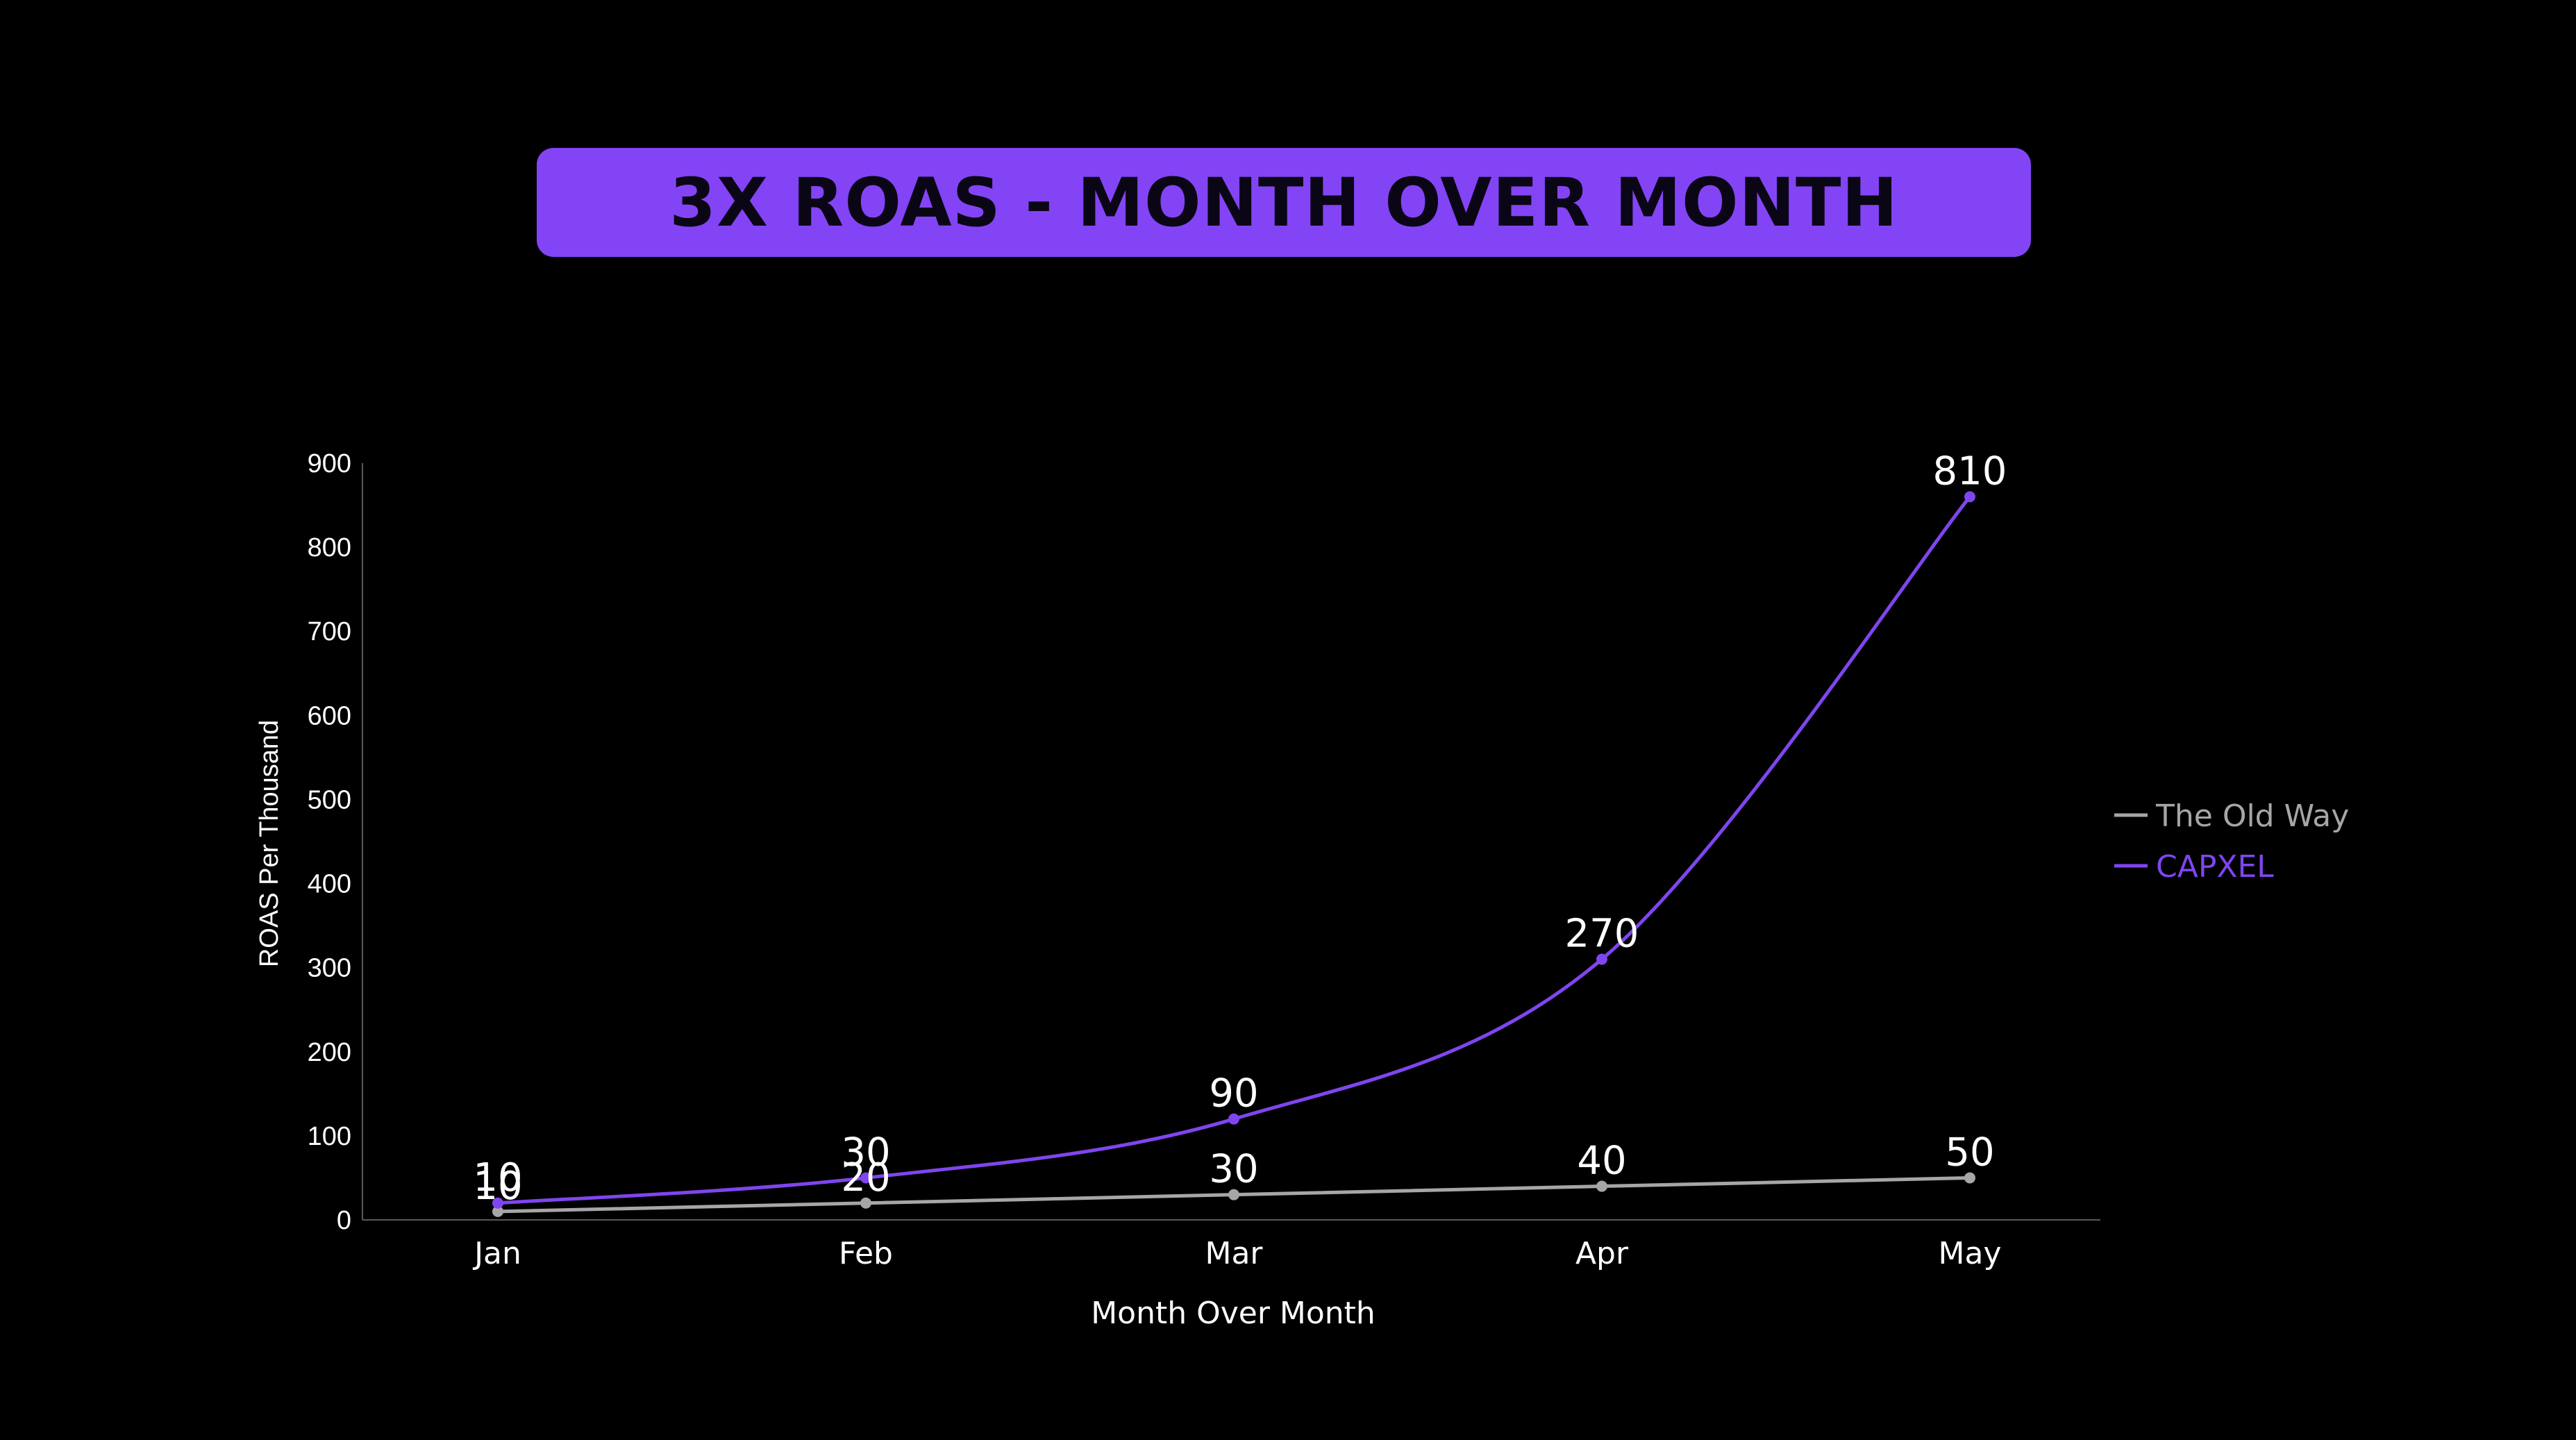 The image size is (2576, 1440). I want to click on y-tick-label: 200, so click(329, 1052).